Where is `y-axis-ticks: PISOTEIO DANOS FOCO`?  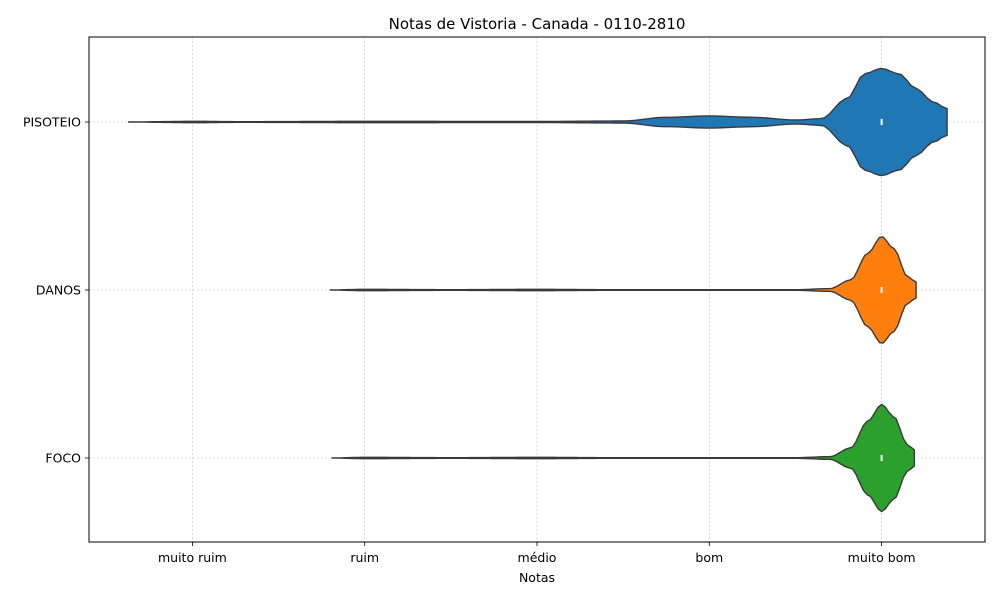
y-axis-ticks: PISOTEIO DANOS FOCO is located at coordinates (56, 290).